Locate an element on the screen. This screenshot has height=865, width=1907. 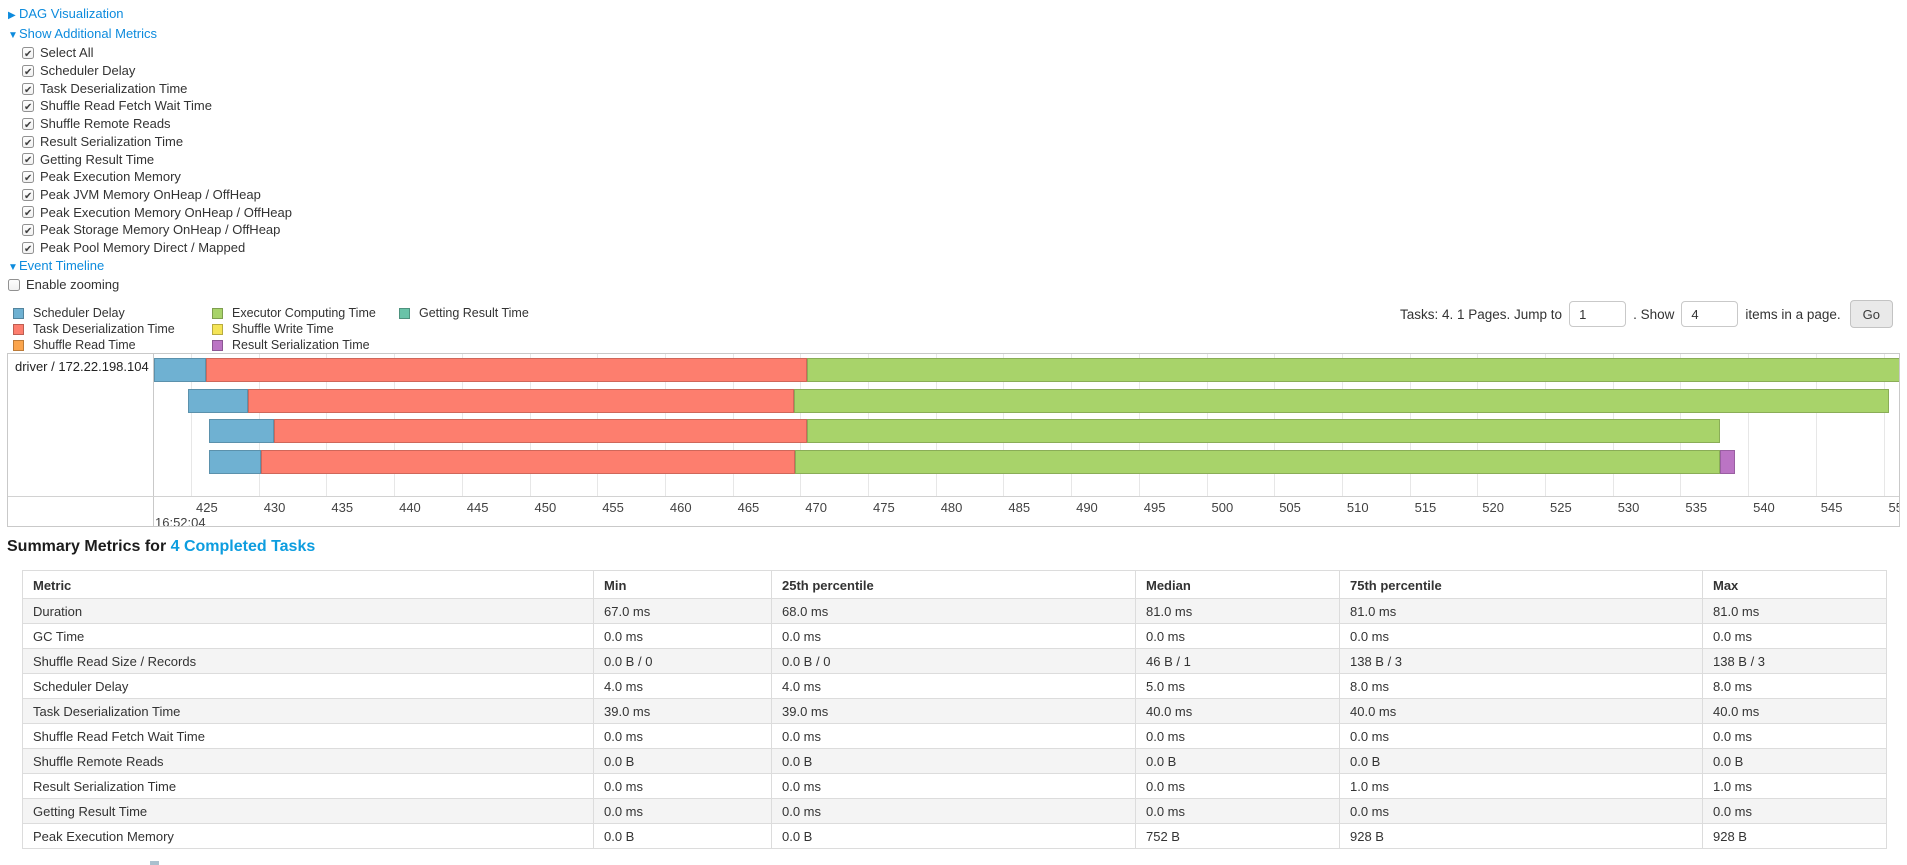
event-timeline-toggle: ▼Event Timeline is located at coordinates (150, 267).